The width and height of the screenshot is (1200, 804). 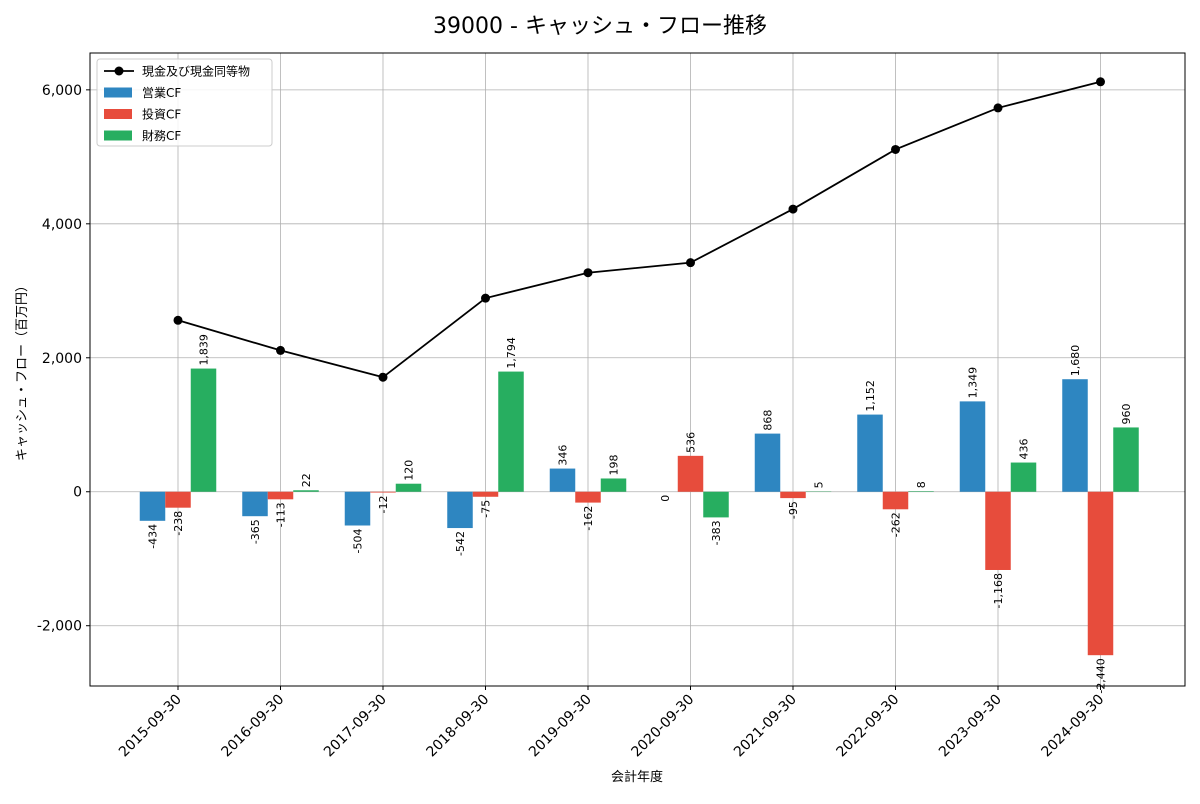 What do you see at coordinates (691, 442) in the screenshot?
I see `bar-data-label: 536` at bounding box center [691, 442].